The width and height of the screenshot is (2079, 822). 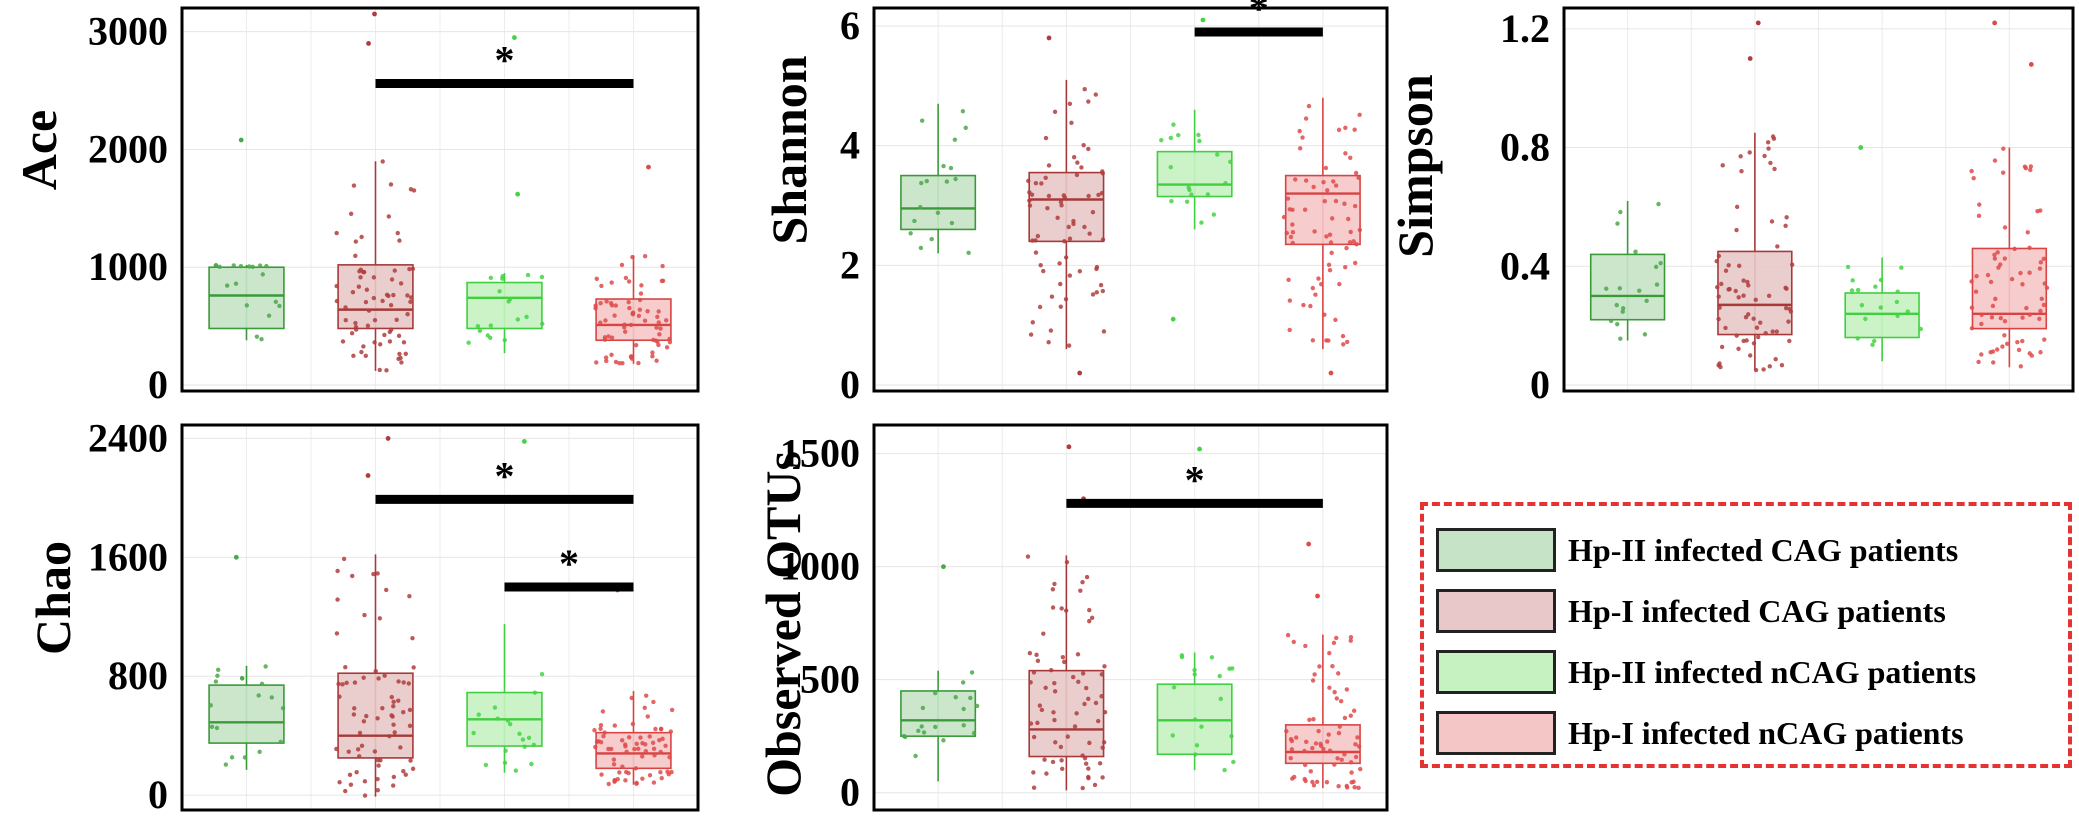 I want to click on plot-frame, so click(x=1130, y=199).